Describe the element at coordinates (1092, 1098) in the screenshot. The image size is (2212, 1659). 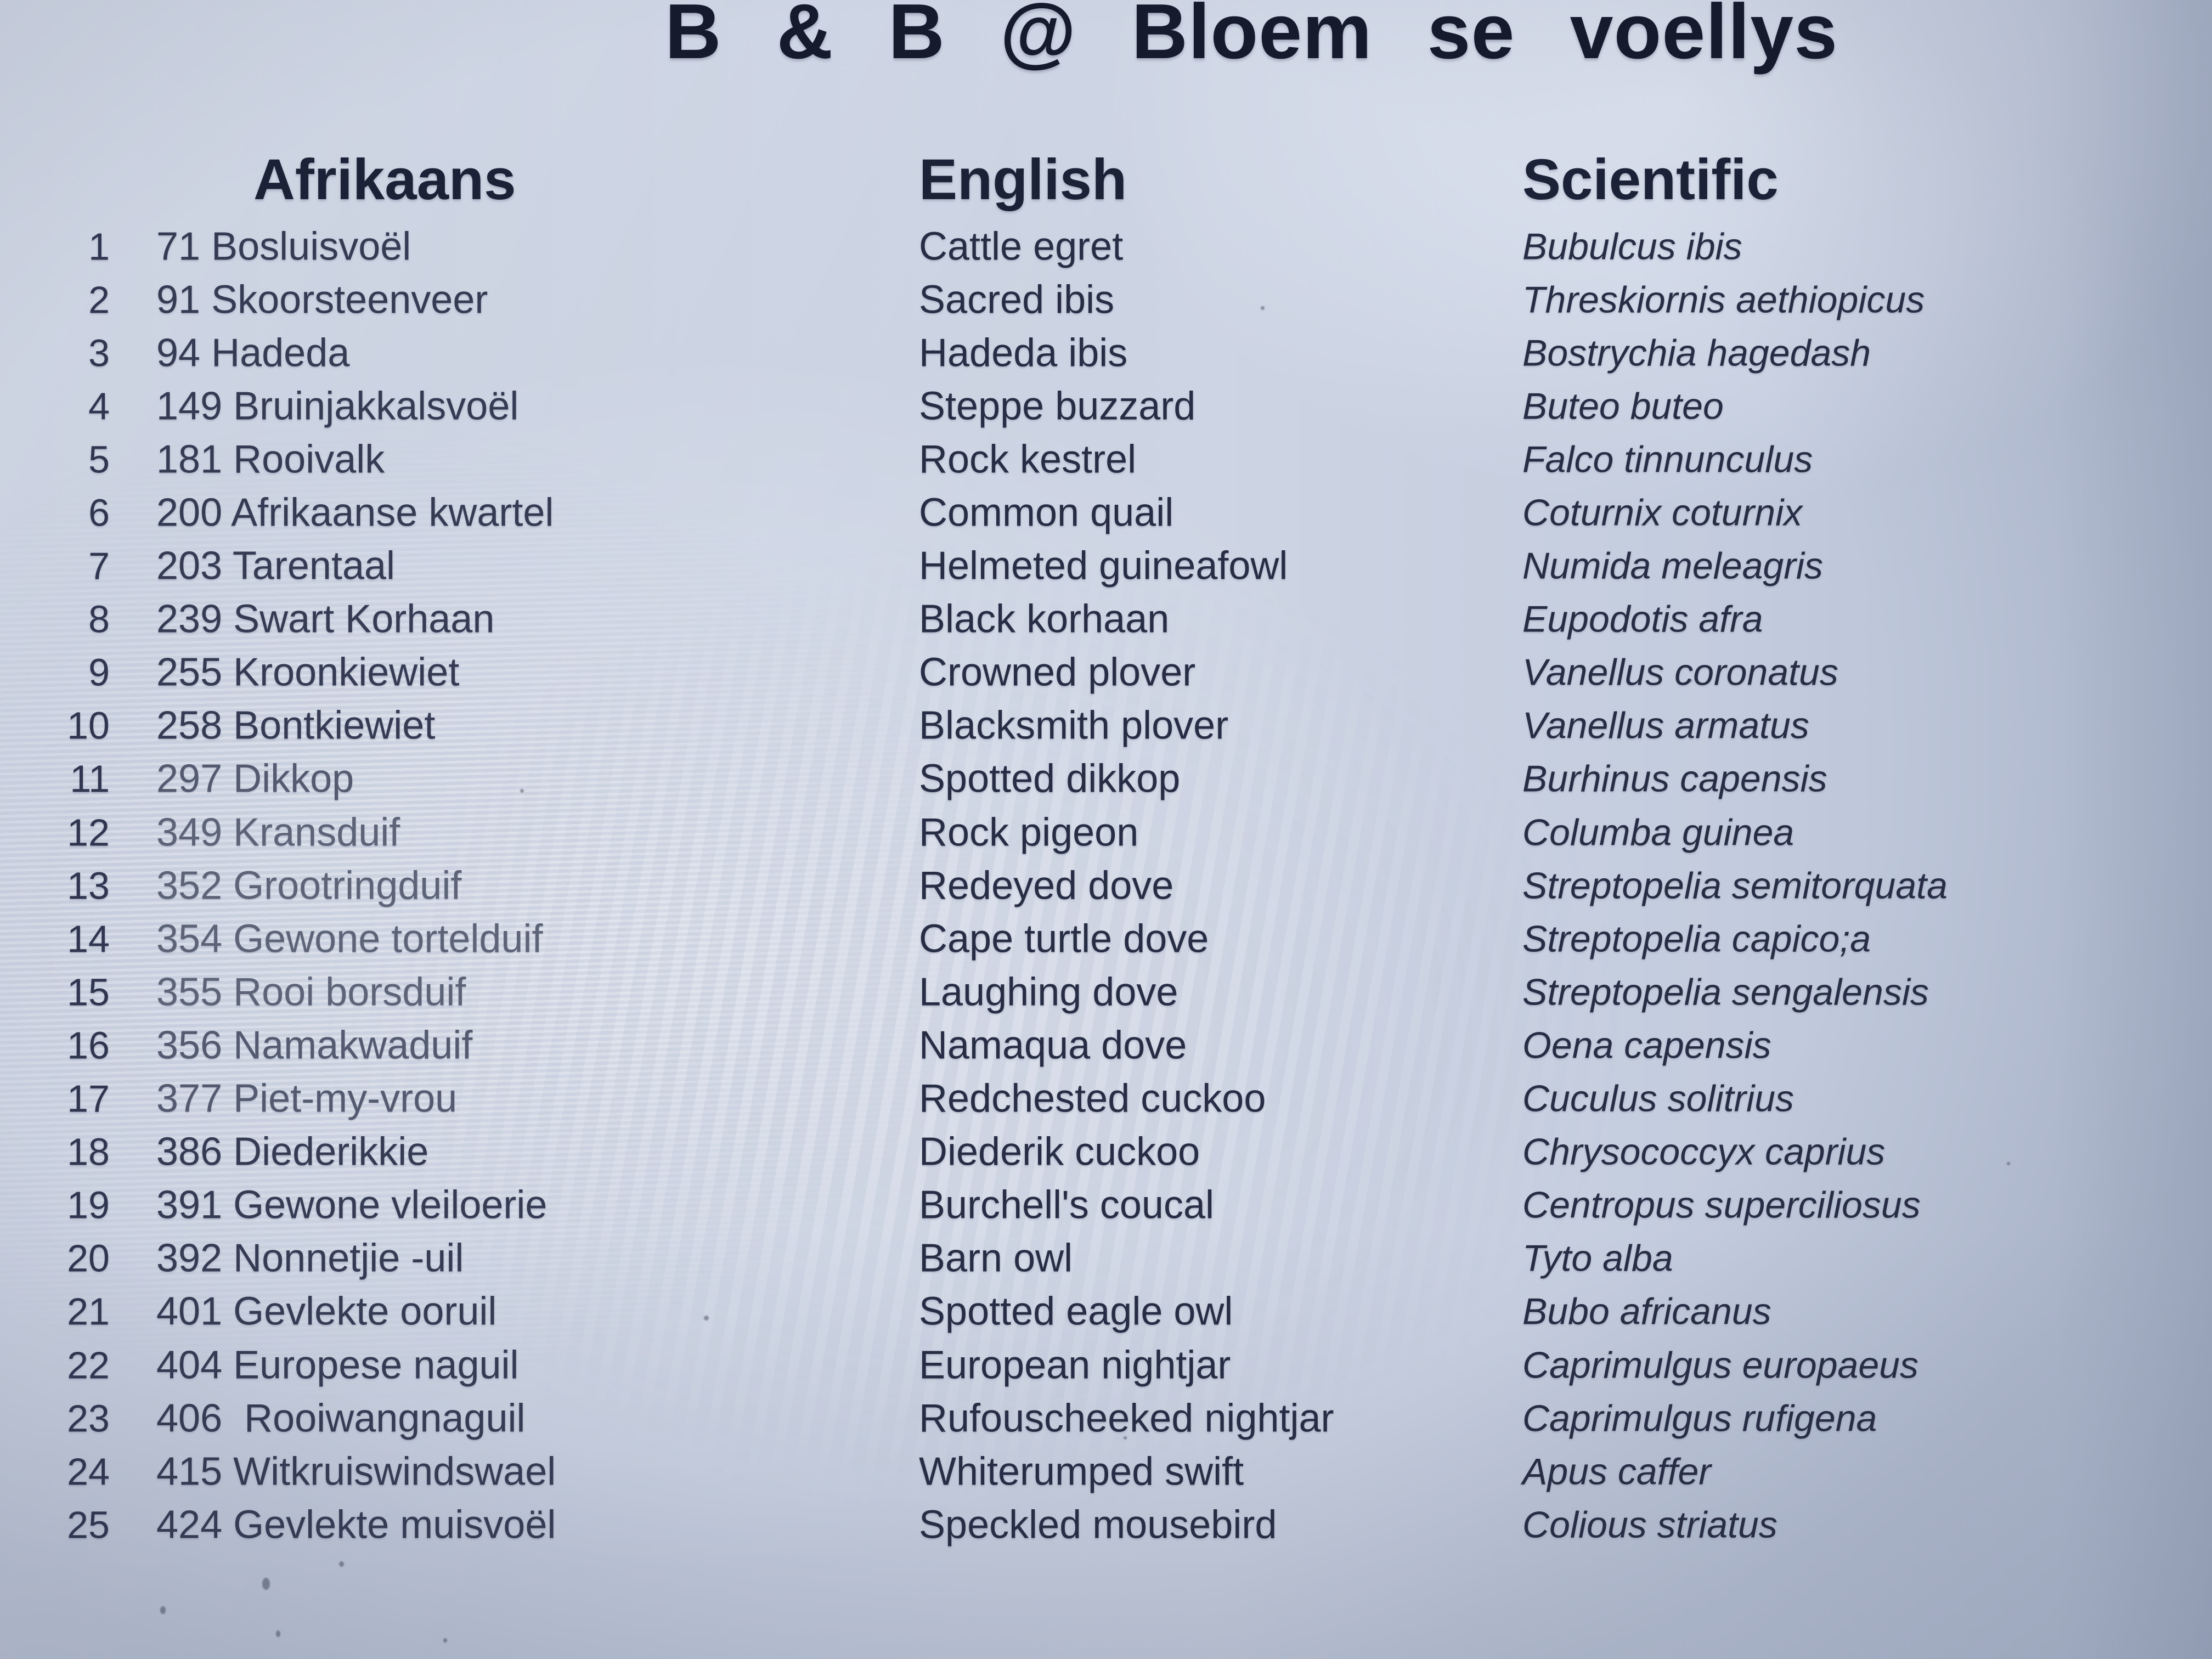
I see `english-name: Redchested cuckoo` at that location.